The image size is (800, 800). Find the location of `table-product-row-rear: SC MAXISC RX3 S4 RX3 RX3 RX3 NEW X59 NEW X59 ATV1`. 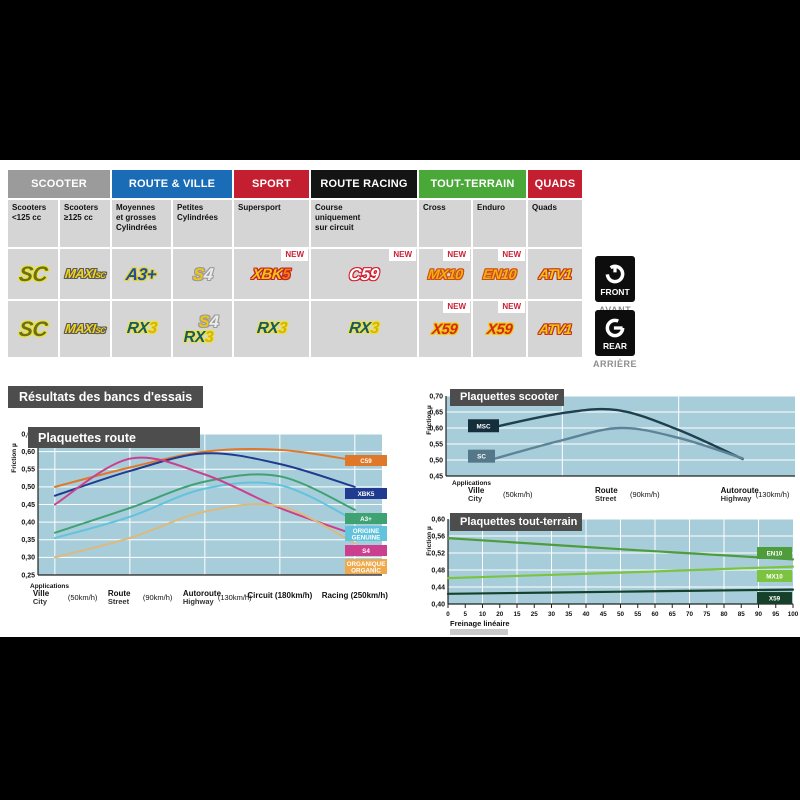

table-product-row-rear: SC MAXISC RX3 S4 RX3 RX3 RX3 NEW X59 NEW X59 ATV1 is located at coordinates (296, 329).